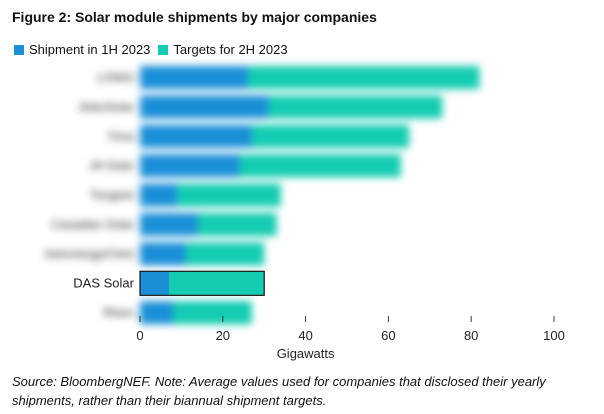 The height and width of the screenshot is (414, 604). What do you see at coordinates (90, 254) in the screenshot?
I see `category-label-astronergy-chint: Astronergy/Chint` at bounding box center [90, 254].